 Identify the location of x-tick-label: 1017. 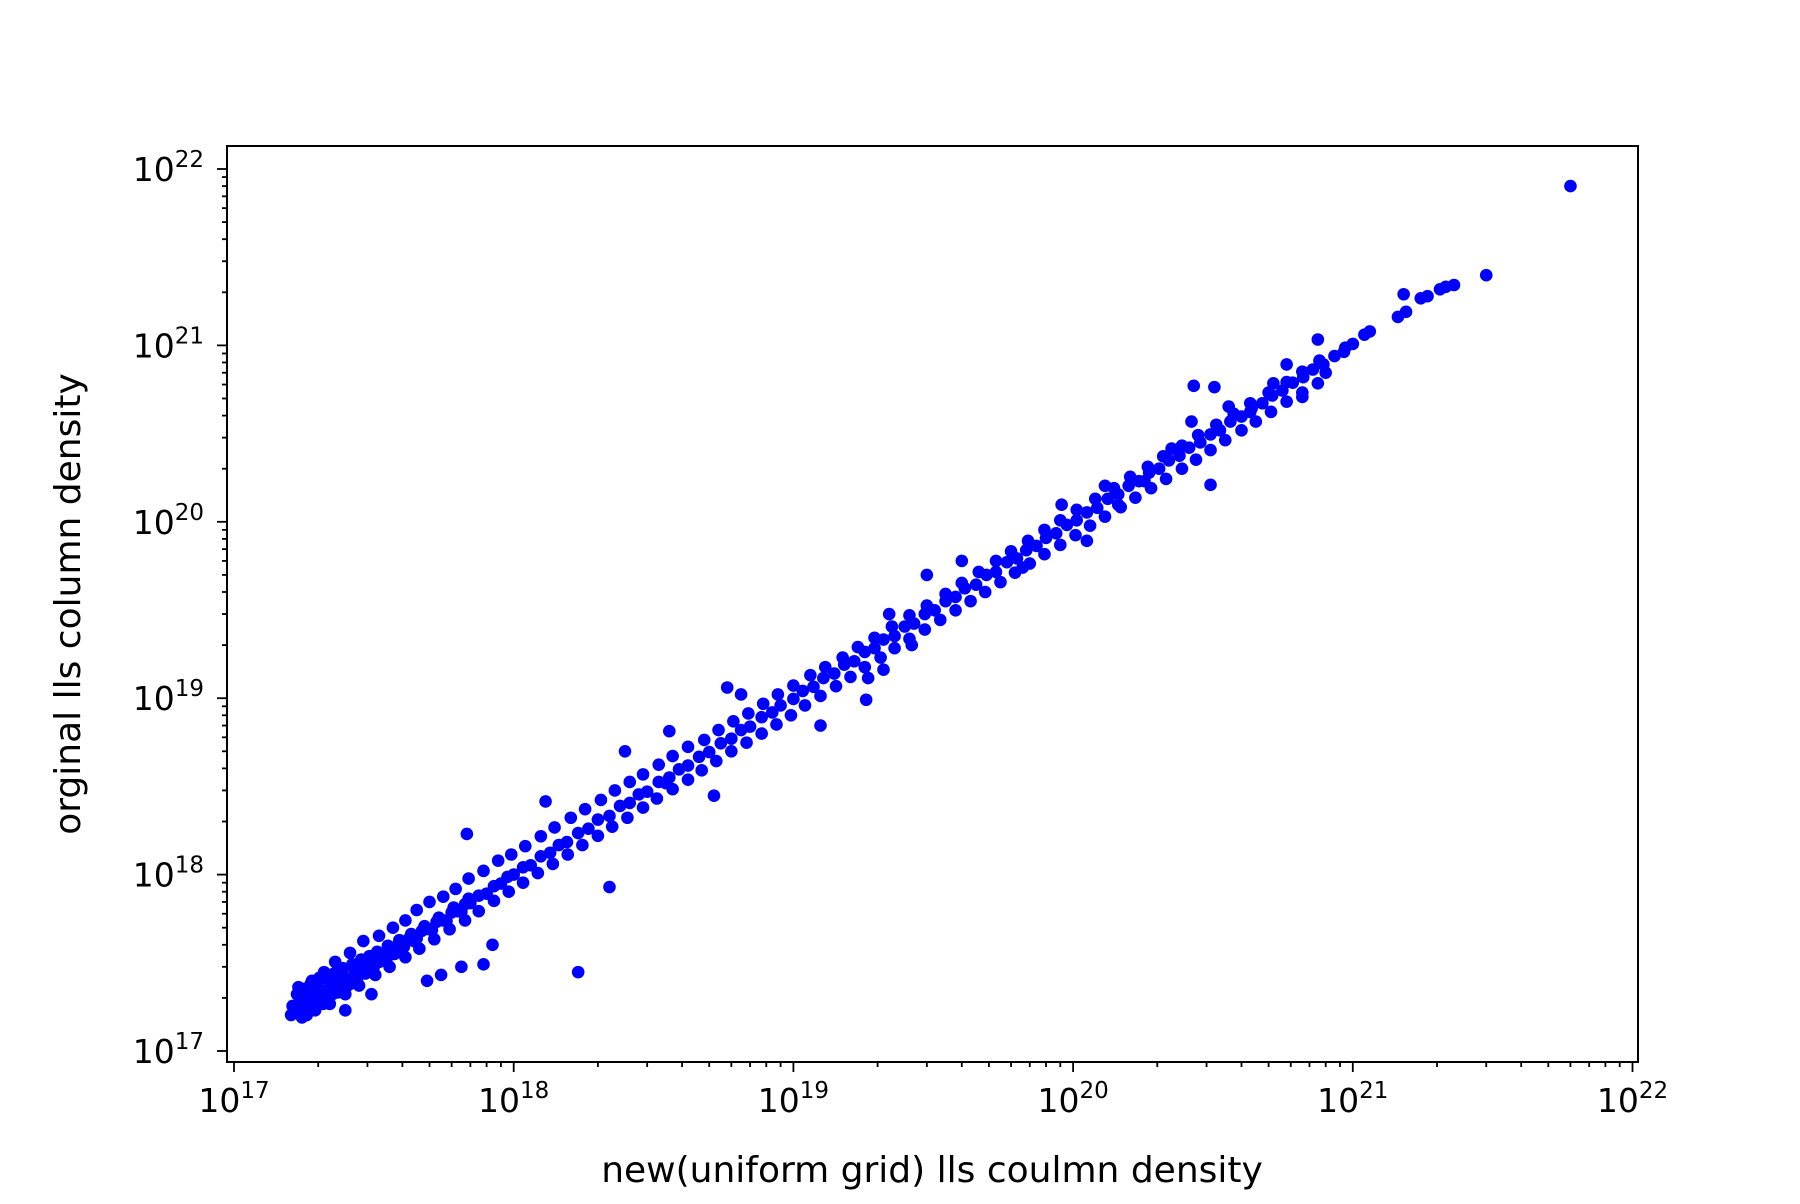
(233, 1099).